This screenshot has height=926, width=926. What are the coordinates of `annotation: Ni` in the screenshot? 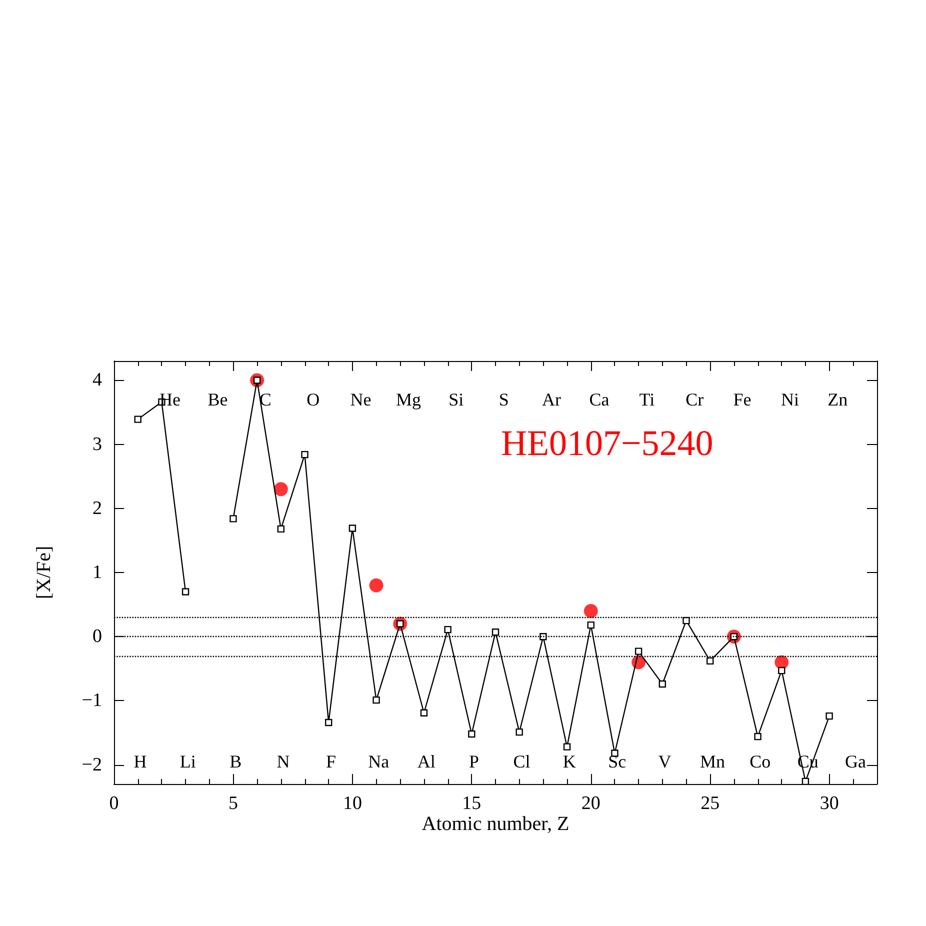 It's located at (789, 399).